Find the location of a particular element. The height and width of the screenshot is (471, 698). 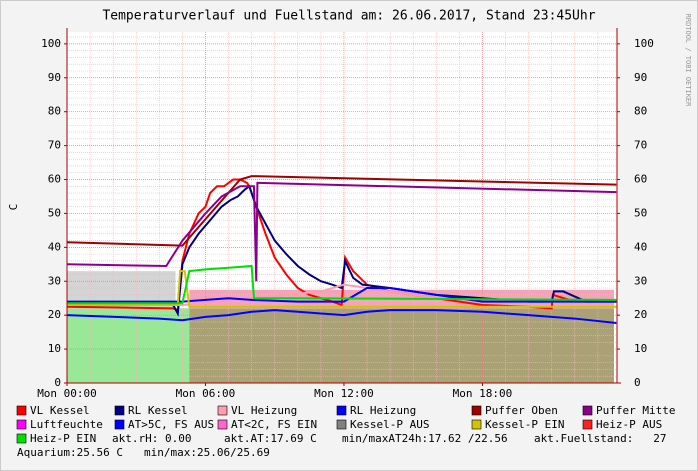

y2-tick-label: 100 is located at coordinates (644, 43).